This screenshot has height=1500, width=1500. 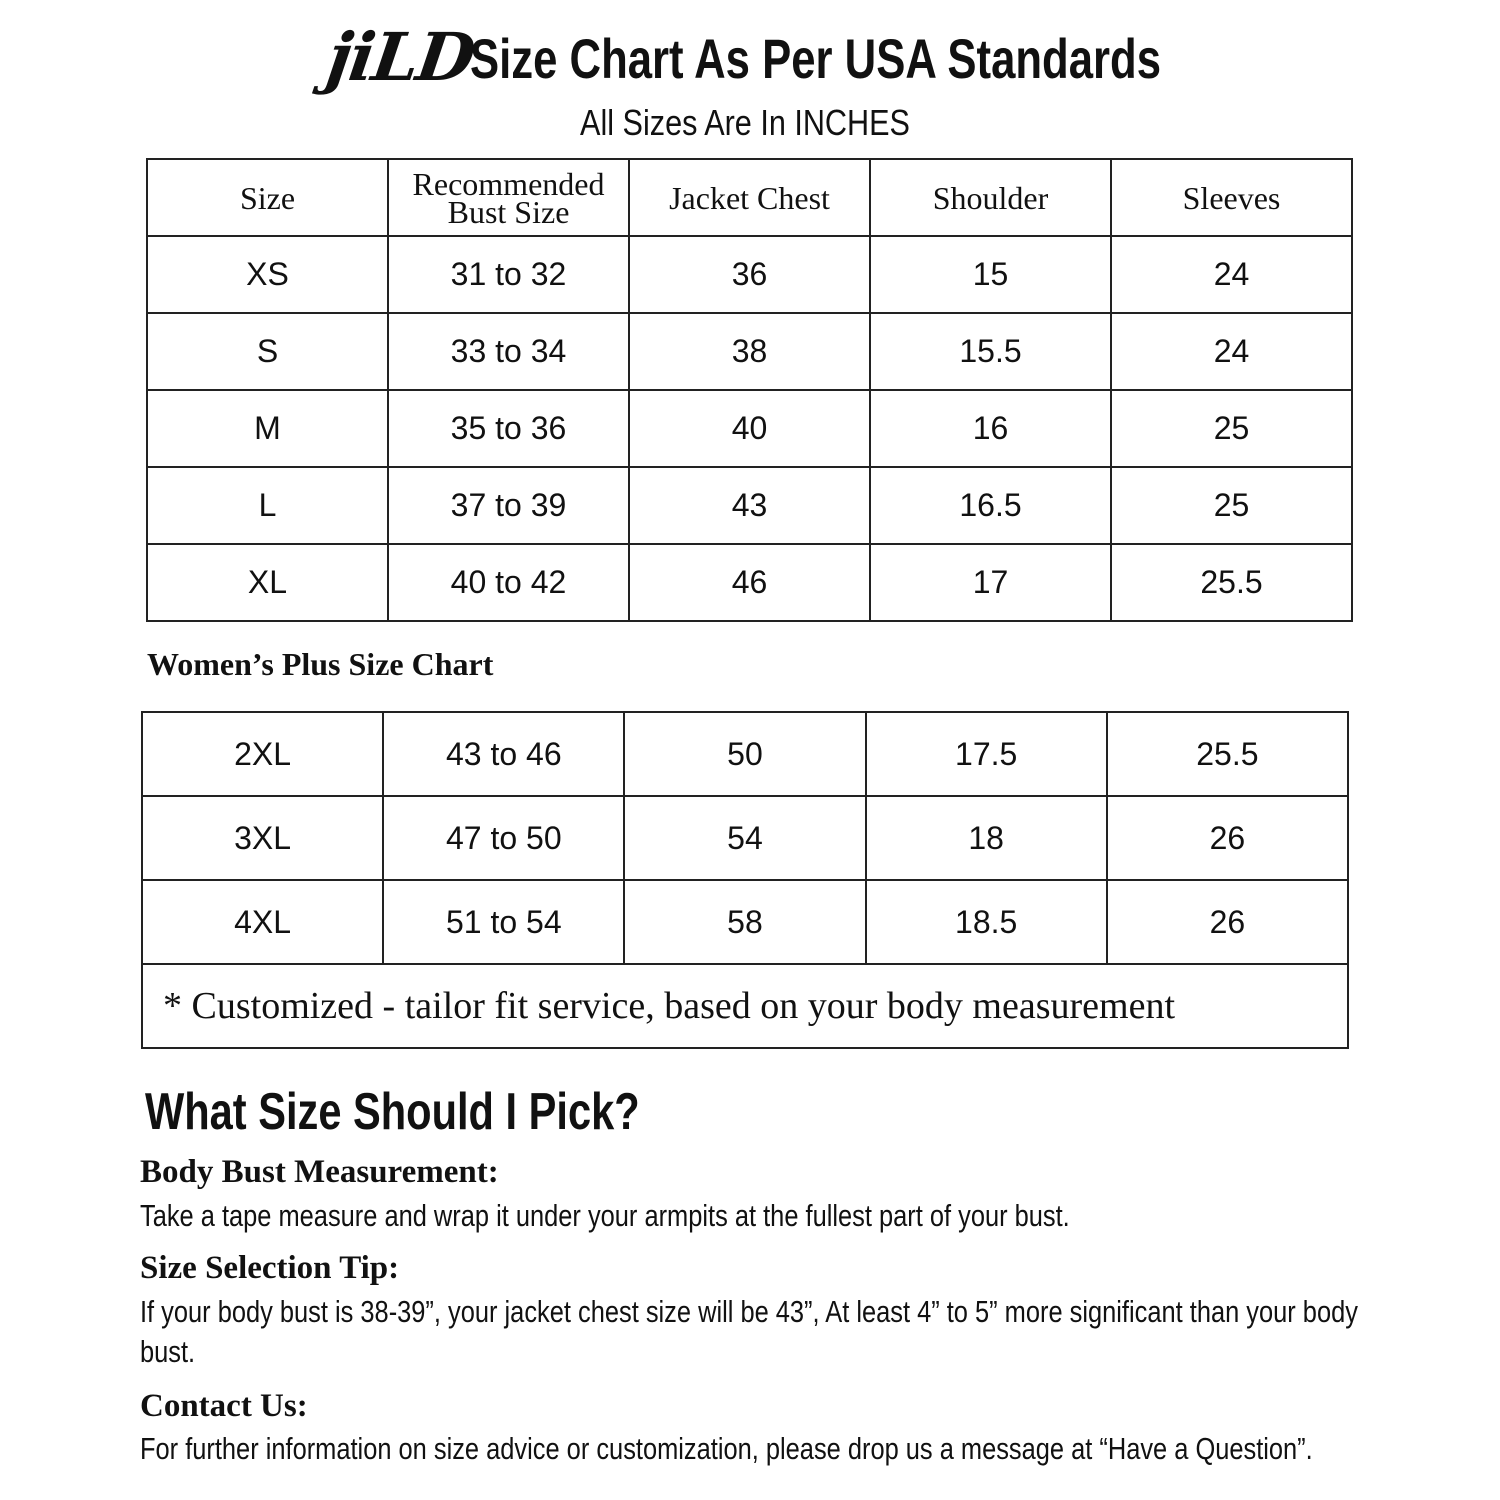 What do you see at coordinates (262, 754) in the screenshot?
I see `table-cell: 2XL` at bounding box center [262, 754].